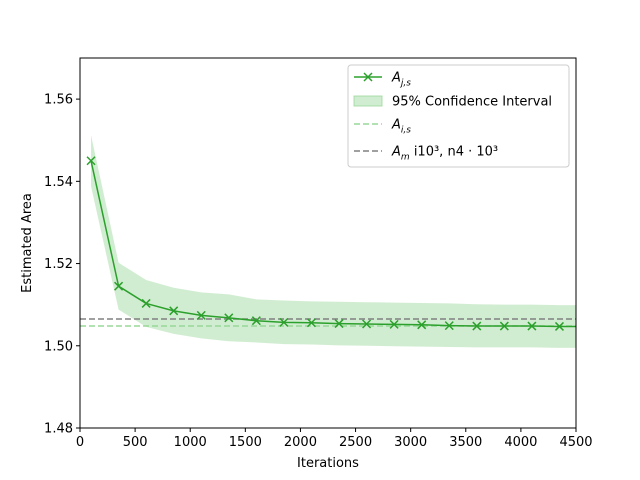 This screenshot has width=640, height=480. I want to click on y-tick-label: 1.50, so click(58, 346).